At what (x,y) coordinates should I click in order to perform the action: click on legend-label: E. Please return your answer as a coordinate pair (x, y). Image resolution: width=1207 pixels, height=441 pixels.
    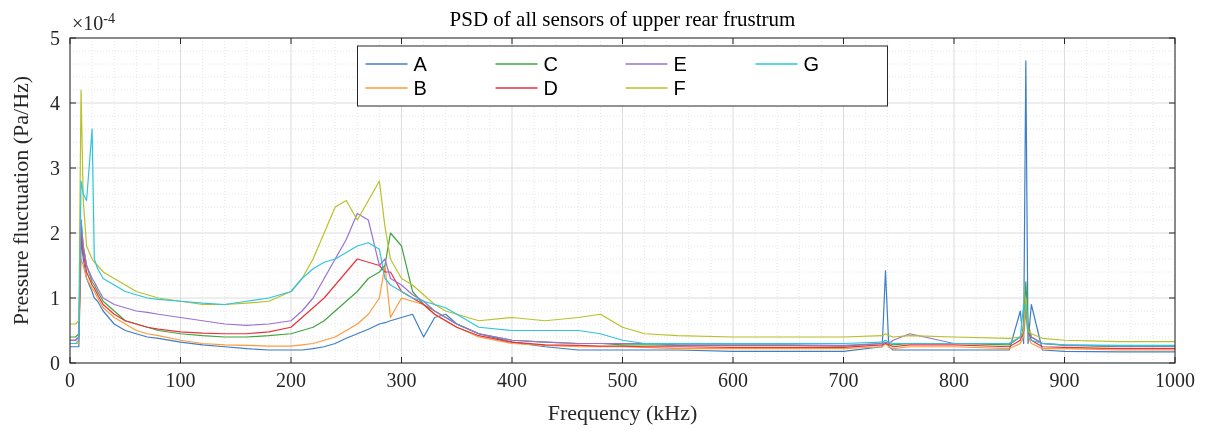
    Looking at the image, I should click on (680, 64).